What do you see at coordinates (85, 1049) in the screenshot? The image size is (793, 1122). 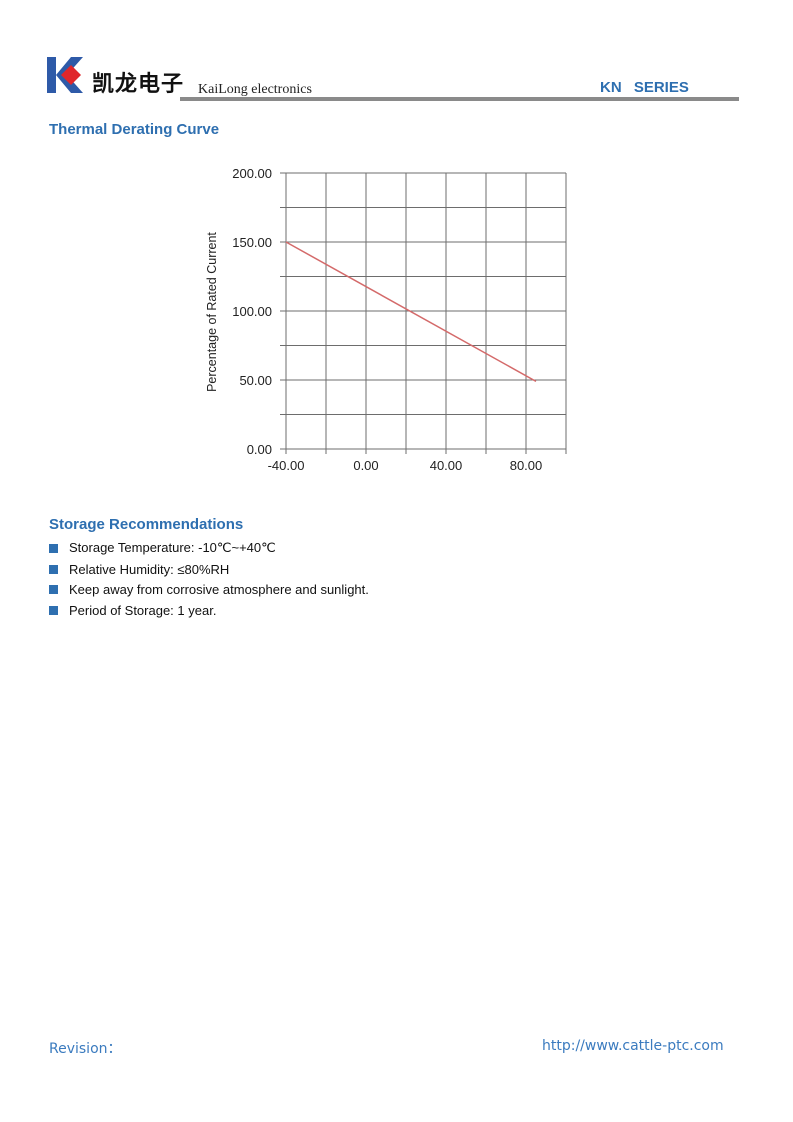 I see `footer-revision: Revision：` at bounding box center [85, 1049].